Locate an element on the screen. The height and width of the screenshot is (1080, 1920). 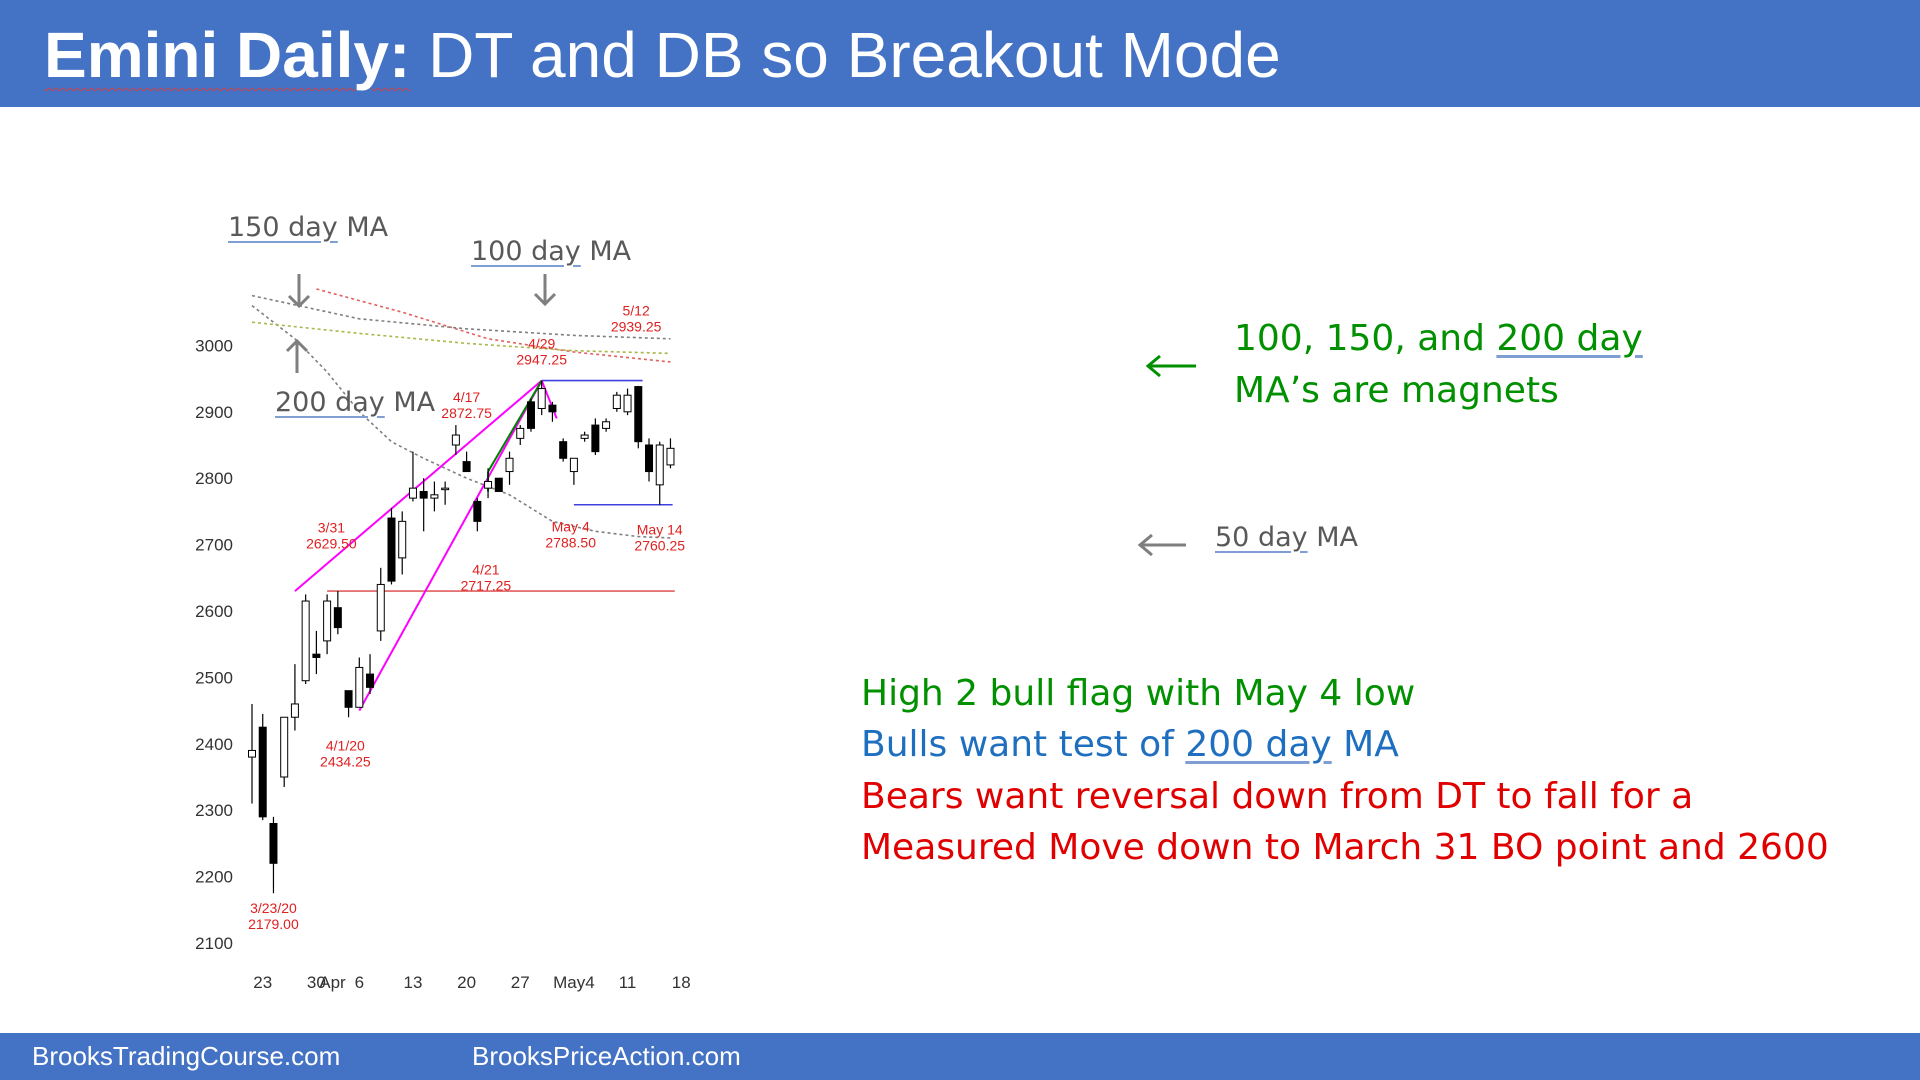
y-tick-label: 2900 is located at coordinates (214, 412).